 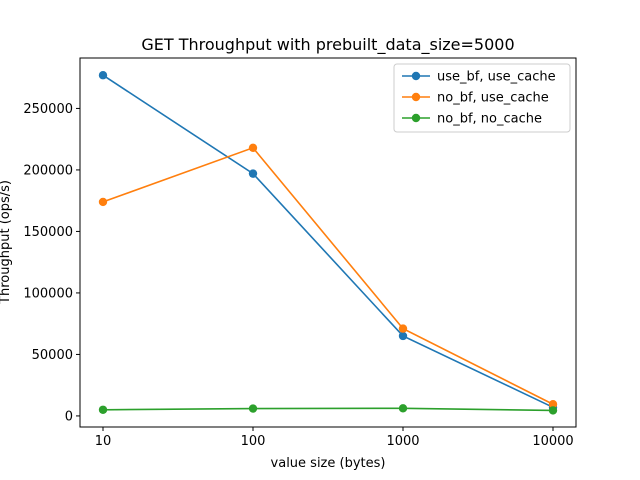 What do you see at coordinates (552, 441) in the screenshot?
I see `x-tick-label: 10000` at bounding box center [552, 441].